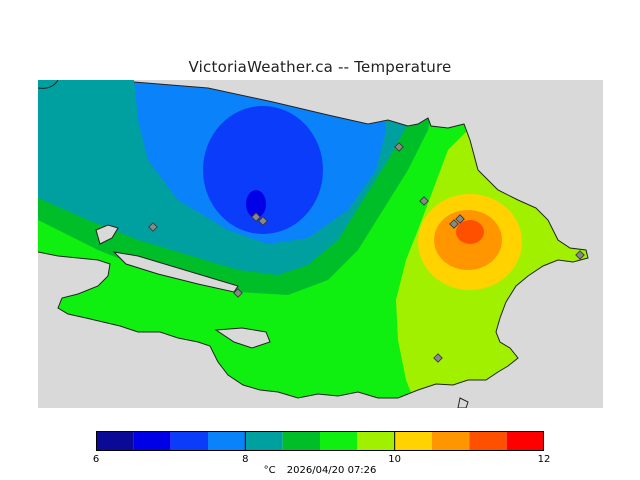 The width and height of the screenshot is (640, 480). What do you see at coordinates (320, 67) in the screenshot?
I see `map-title: VictoriaWeather.ca -- Temperature` at bounding box center [320, 67].